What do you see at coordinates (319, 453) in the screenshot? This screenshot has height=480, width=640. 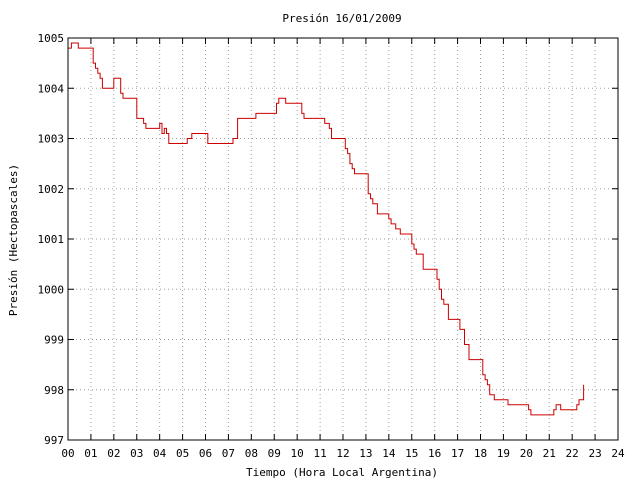 I see `x-tick-label: 11` at bounding box center [319, 453].